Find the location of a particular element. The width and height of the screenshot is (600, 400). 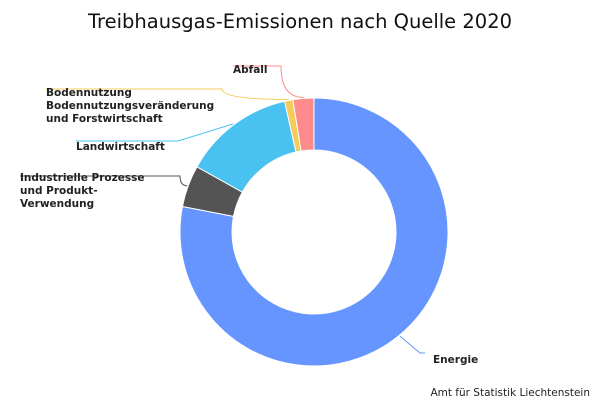

slice-label-line: Industrielle Prozesse is located at coordinates (82, 178).